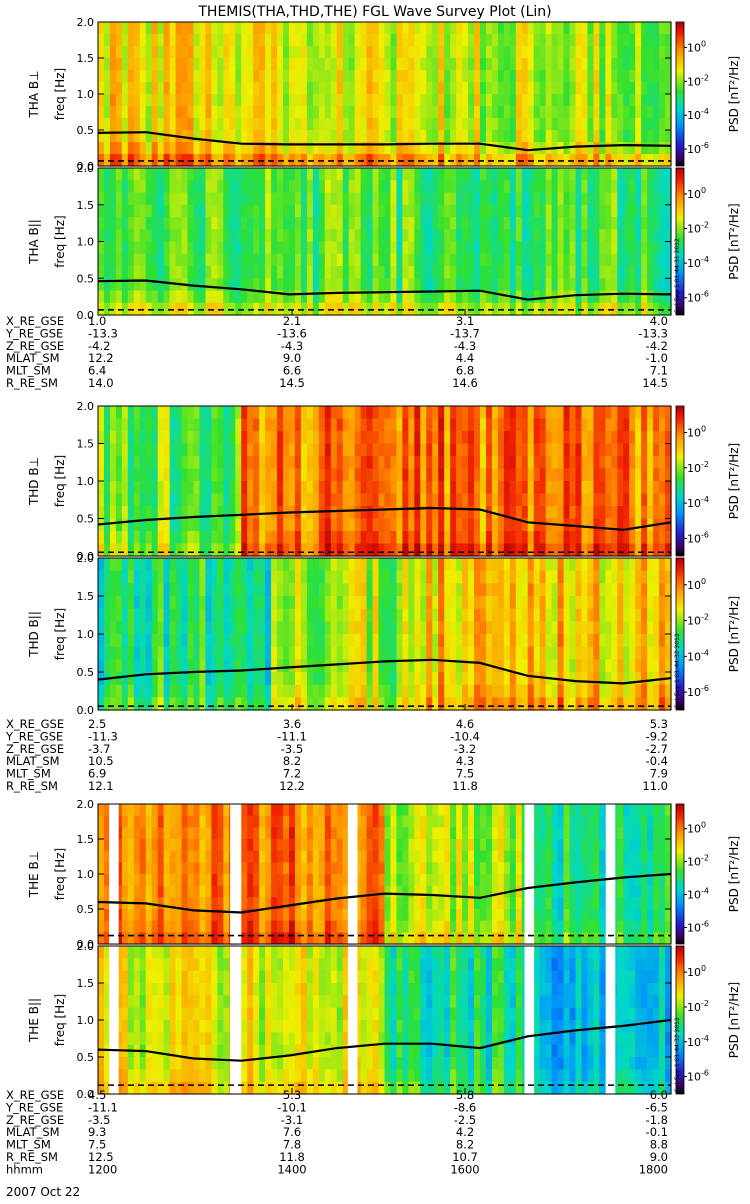 The width and height of the screenshot is (750, 1204). I want to click on panel-label: THA B⊥, so click(34, 94).